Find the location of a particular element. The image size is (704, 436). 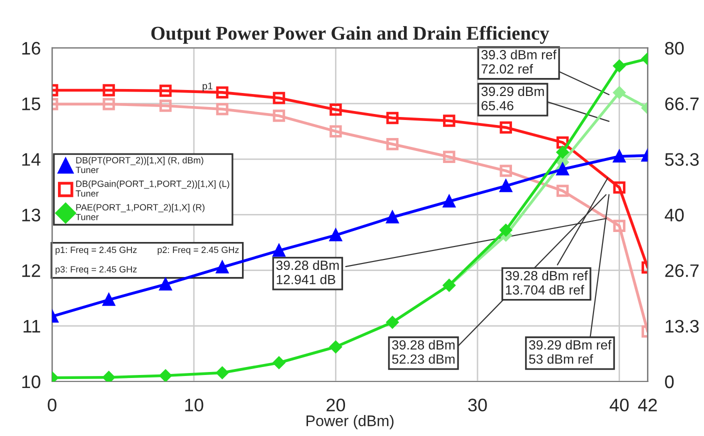

chart-title: Output Power Power Gain and Drain Efficiency is located at coordinates (350, 35).